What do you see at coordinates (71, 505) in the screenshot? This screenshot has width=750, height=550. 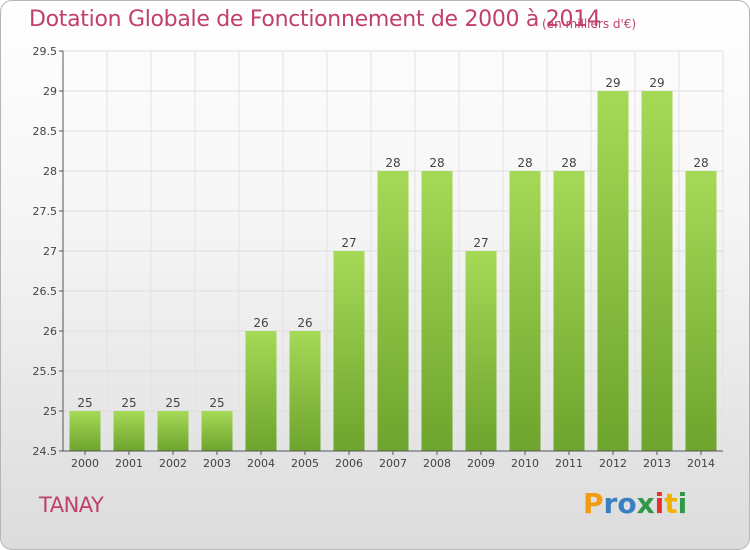 I see `commune-name: TANAY` at bounding box center [71, 505].